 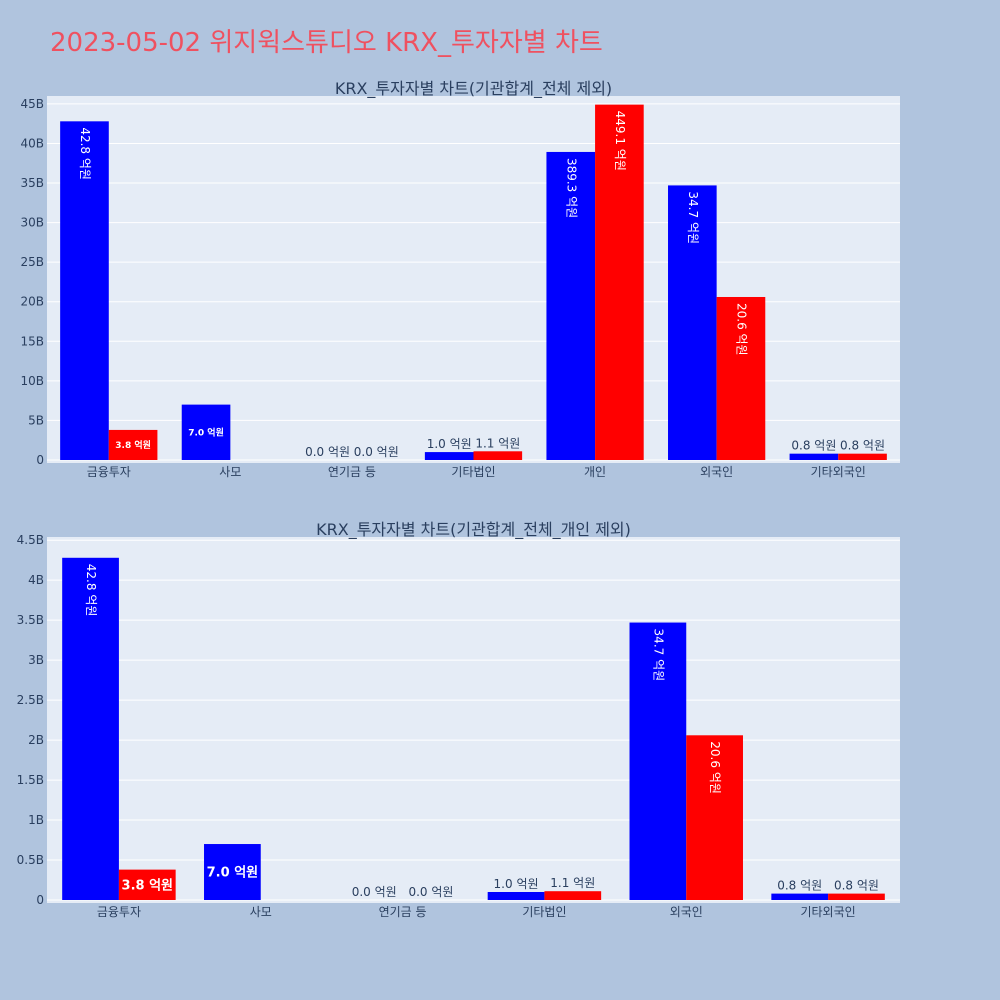 What do you see at coordinates (32, 381) in the screenshot?
I see `y-tick-label: 10B` at bounding box center [32, 381].